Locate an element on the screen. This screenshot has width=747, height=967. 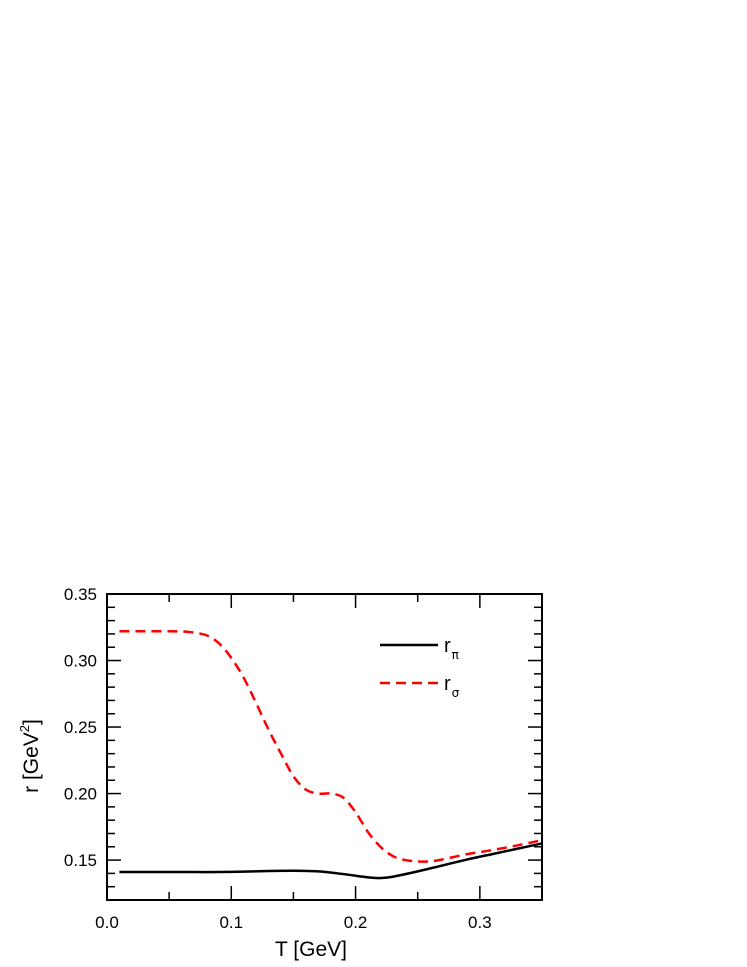
y-axis-title-close: ] is located at coordinates (31, 722).